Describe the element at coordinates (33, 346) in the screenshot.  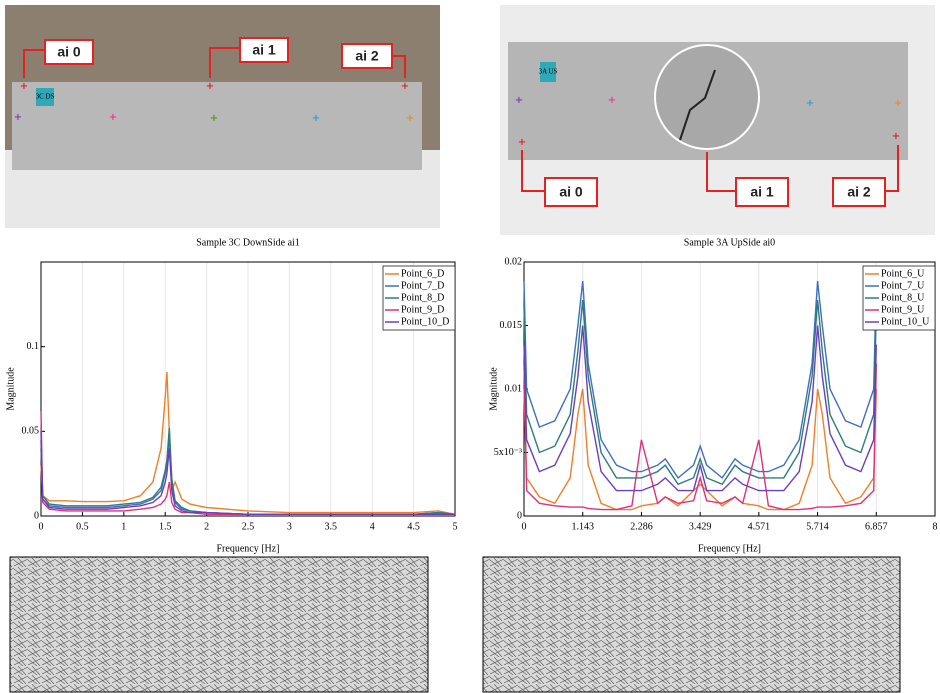
I see `y-tick-label: 0.1` at that location.